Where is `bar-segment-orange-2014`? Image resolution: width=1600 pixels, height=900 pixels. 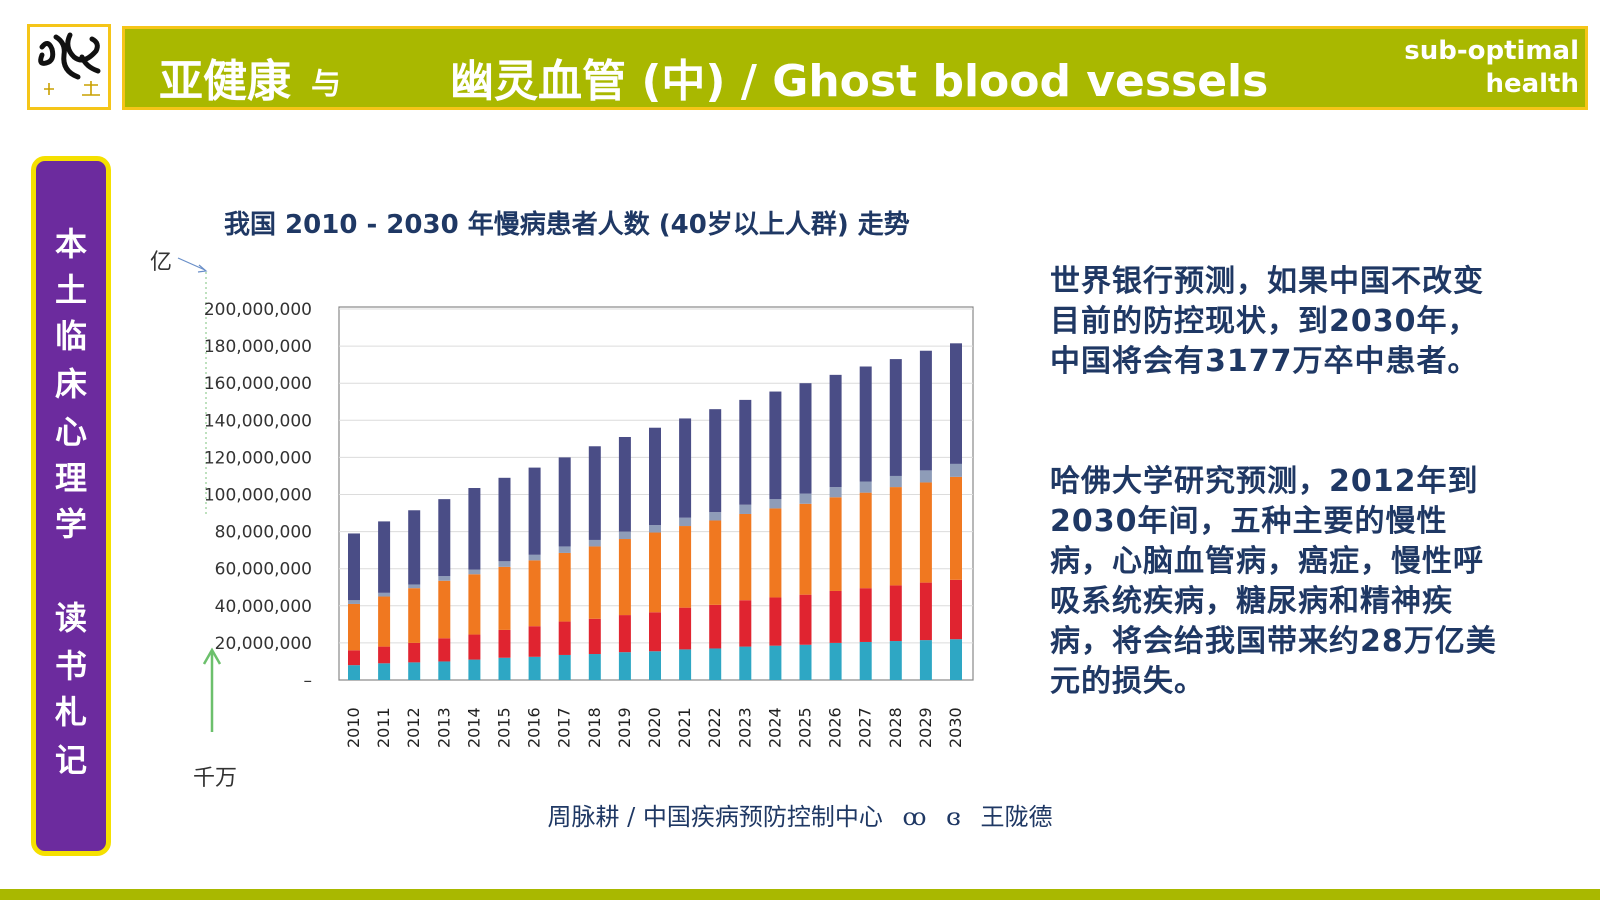 bar-segment-orange-2014 is located at coordinates (474, 604).